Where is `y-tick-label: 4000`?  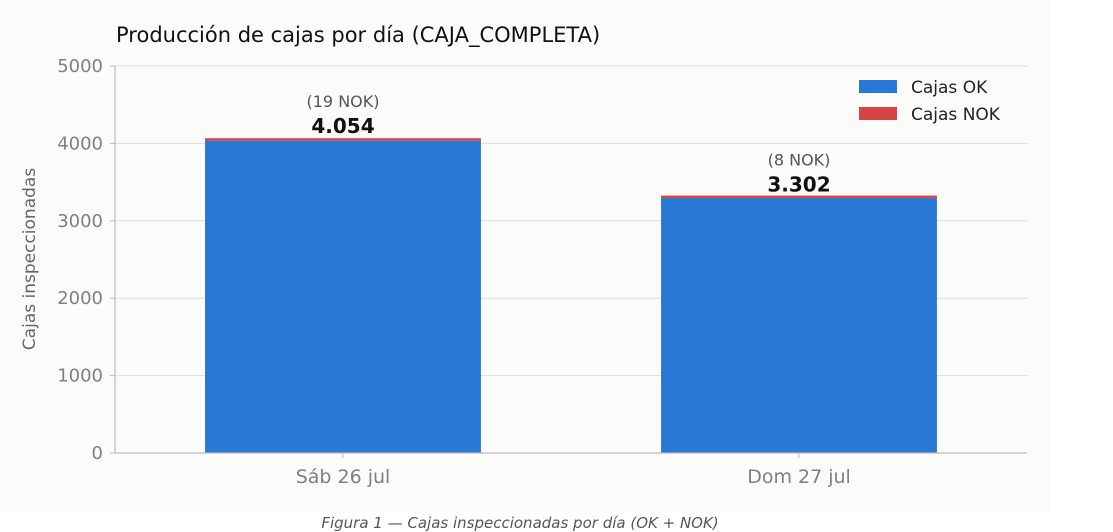
y-tick-label: 4000 is located at coordinates (80, 143).